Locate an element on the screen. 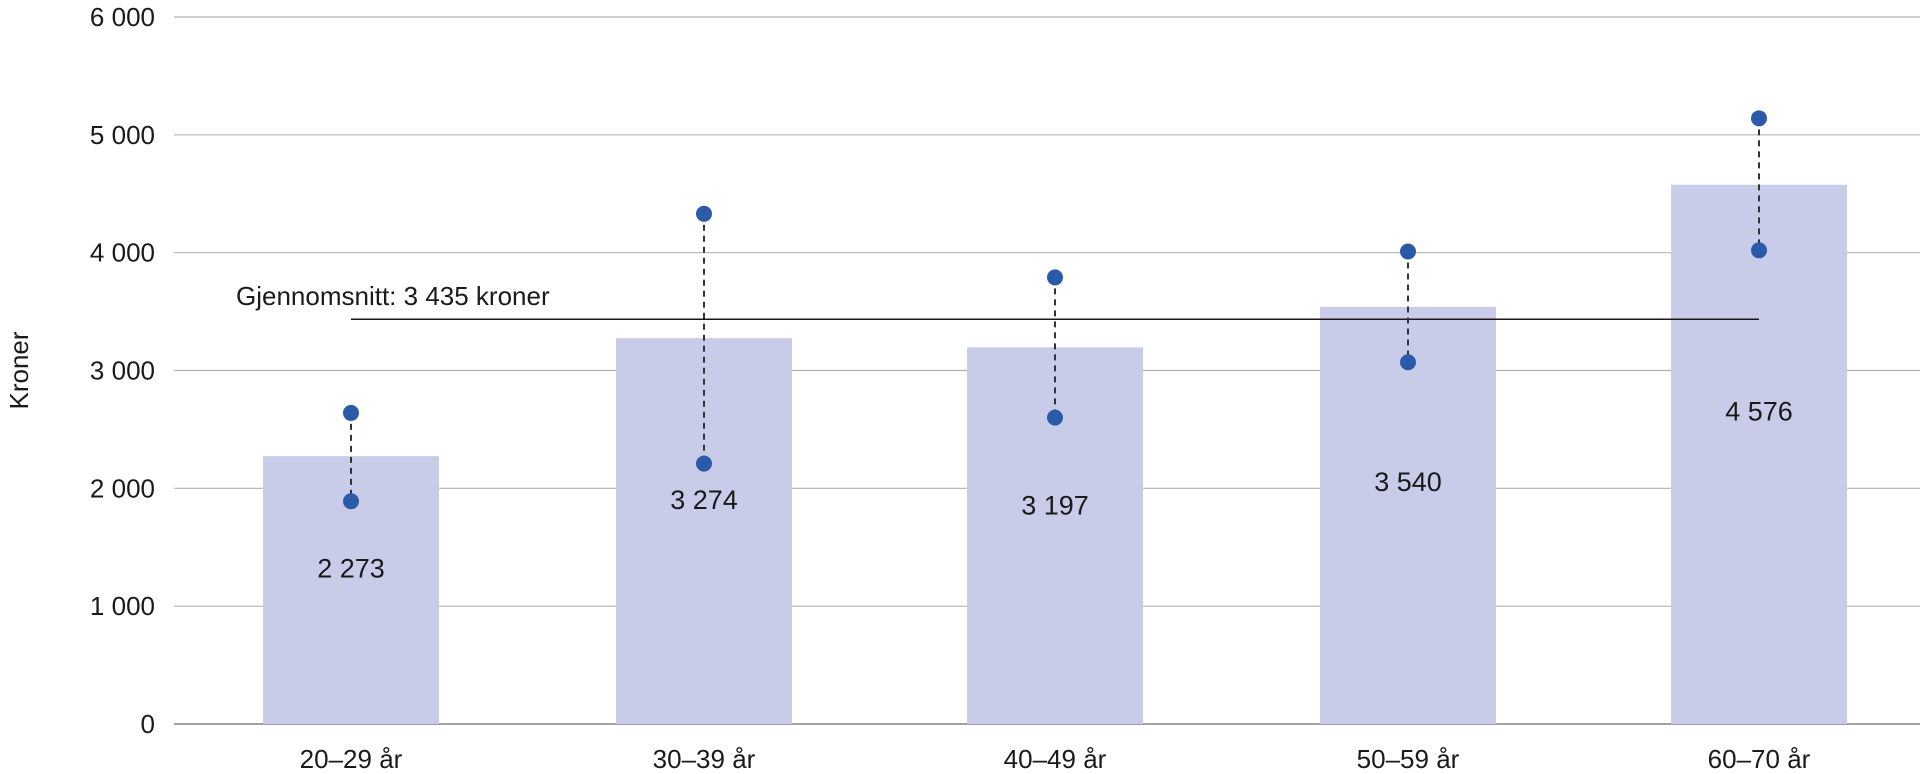  bar-value-label: 3 197 is located at coordinates (1055, 506).